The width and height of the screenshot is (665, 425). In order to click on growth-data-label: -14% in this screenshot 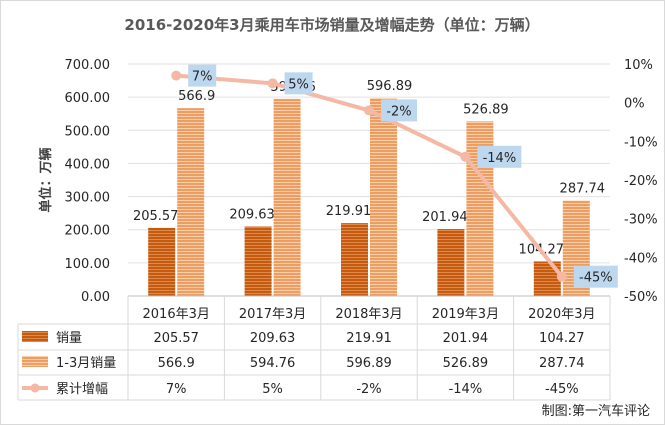, I will do `click(500, 158)`.